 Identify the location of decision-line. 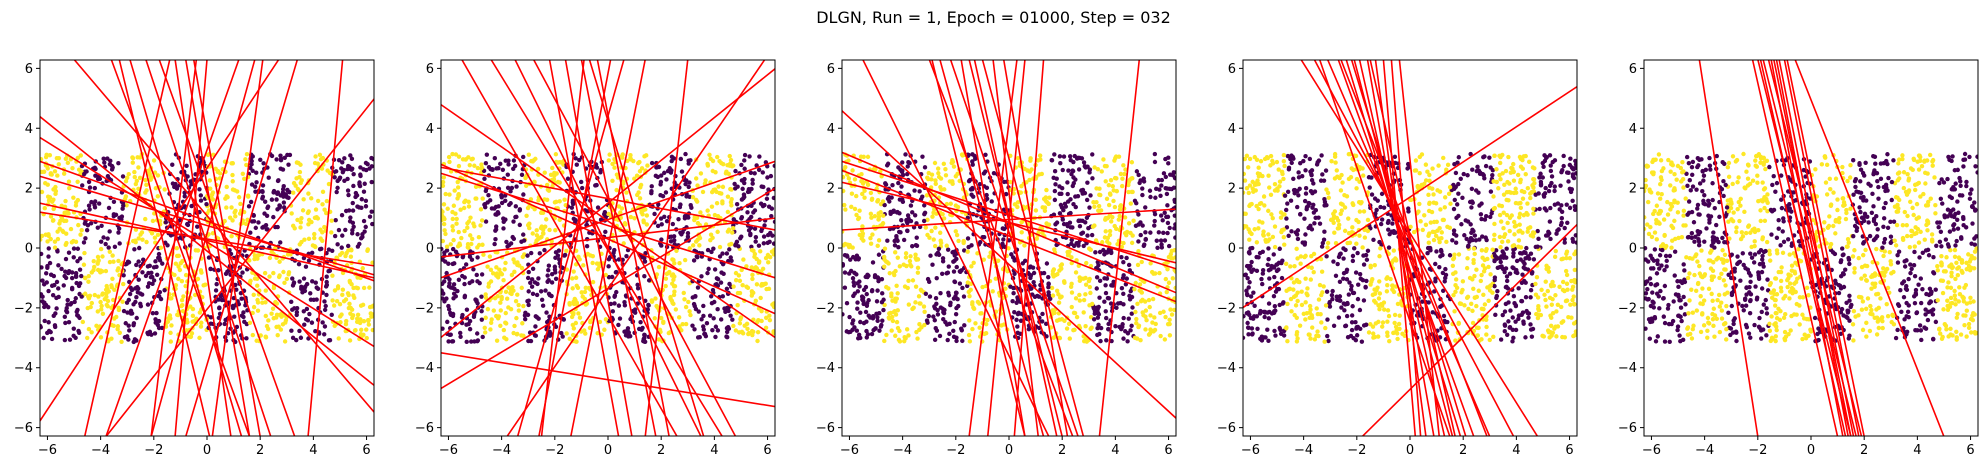
(978, 248).